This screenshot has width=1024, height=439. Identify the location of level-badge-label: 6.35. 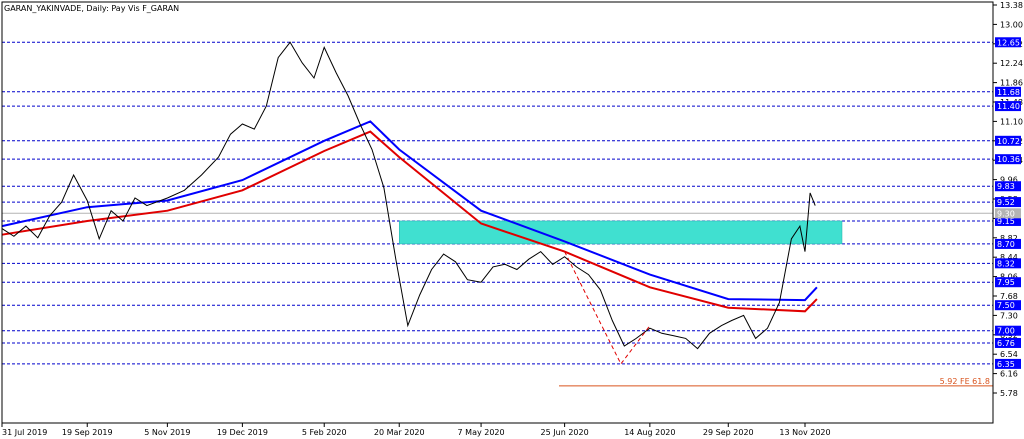
(1006, 364).